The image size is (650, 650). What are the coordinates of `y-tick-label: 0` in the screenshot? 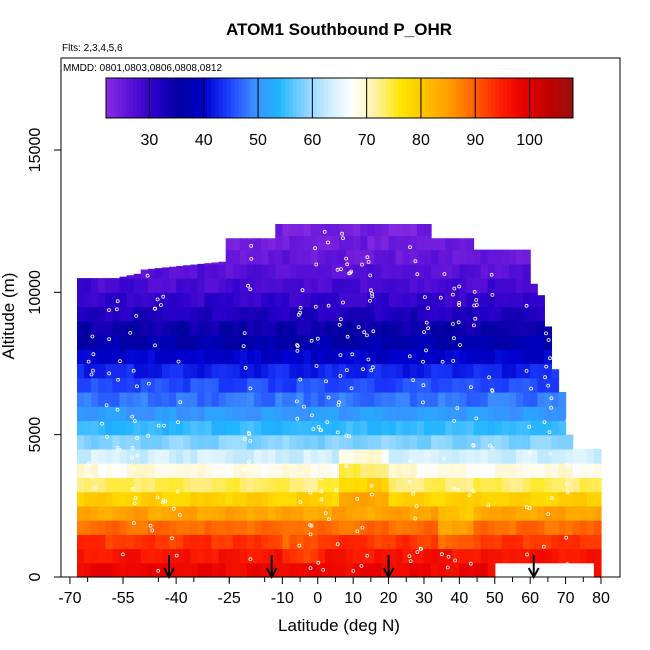 It's located at (35, 576).